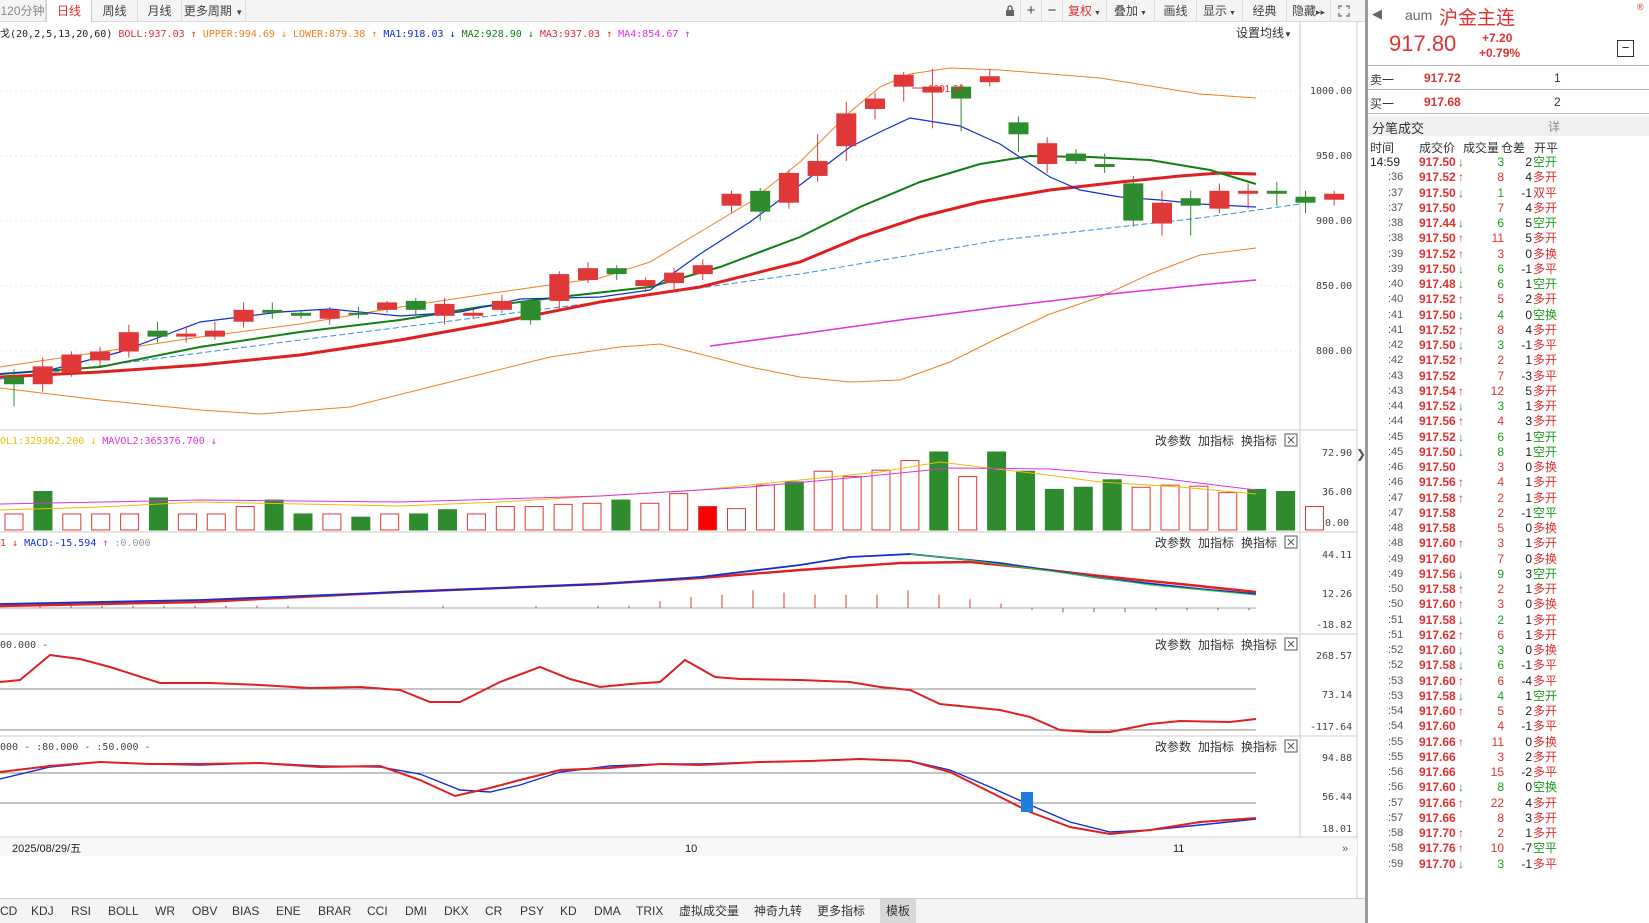  What do you see at coordinates (1216, 644) in the screenshot?
I see `ind3-add-indicator-button: 加指标` at bounding box center [1216, 644].